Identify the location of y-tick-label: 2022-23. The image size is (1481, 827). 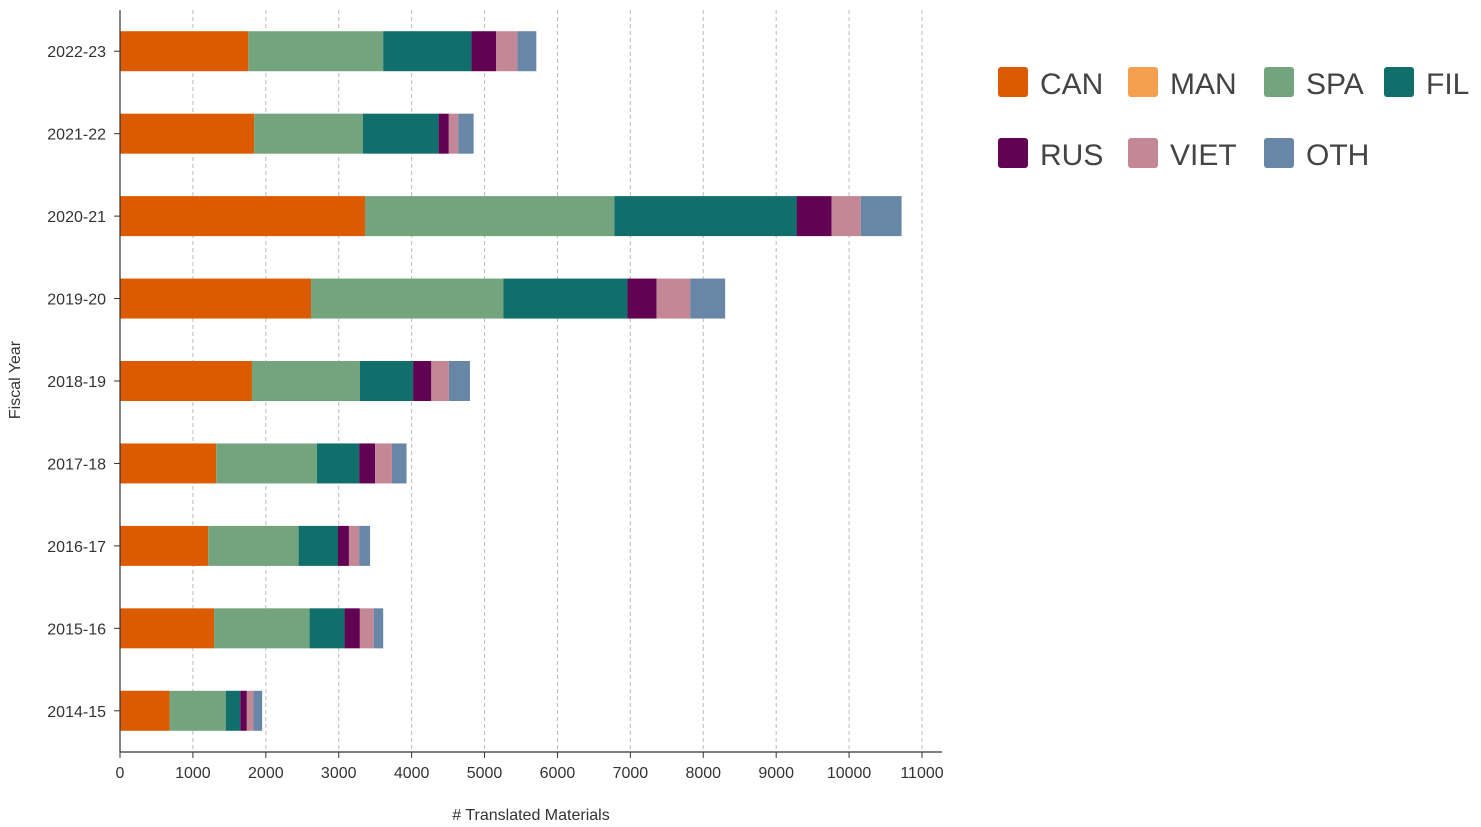
(76, 52).